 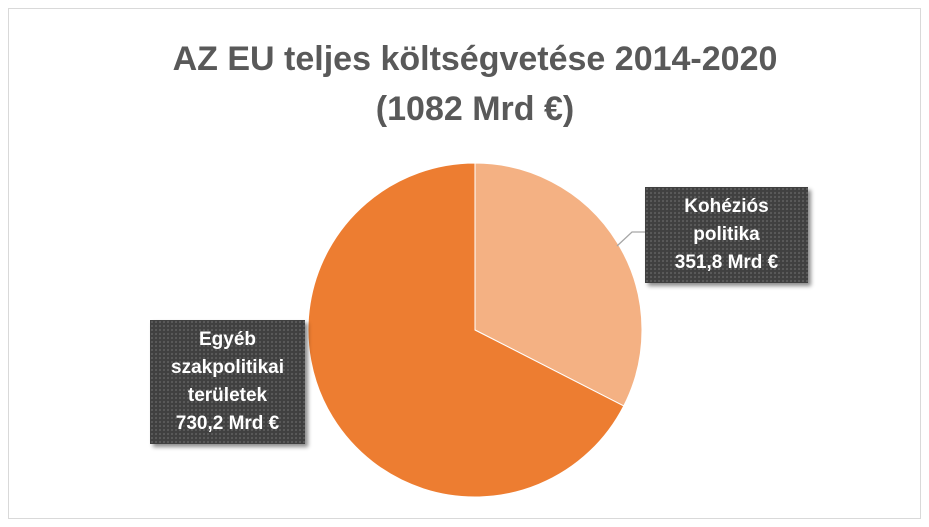 What do you see at coordinates (726, 220) in the screenshot?
I see `category-label: Kohéziós politika` at bounding box center [726, 220].